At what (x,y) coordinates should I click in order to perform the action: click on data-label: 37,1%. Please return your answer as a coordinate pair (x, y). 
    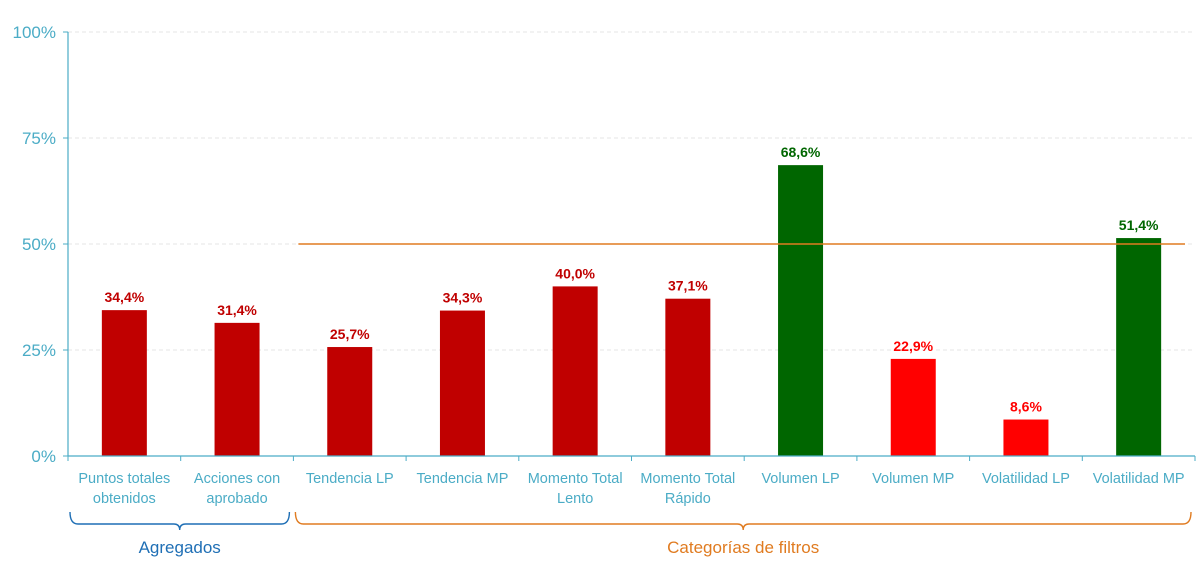
    Looking at the image, I should click on (688, 286).